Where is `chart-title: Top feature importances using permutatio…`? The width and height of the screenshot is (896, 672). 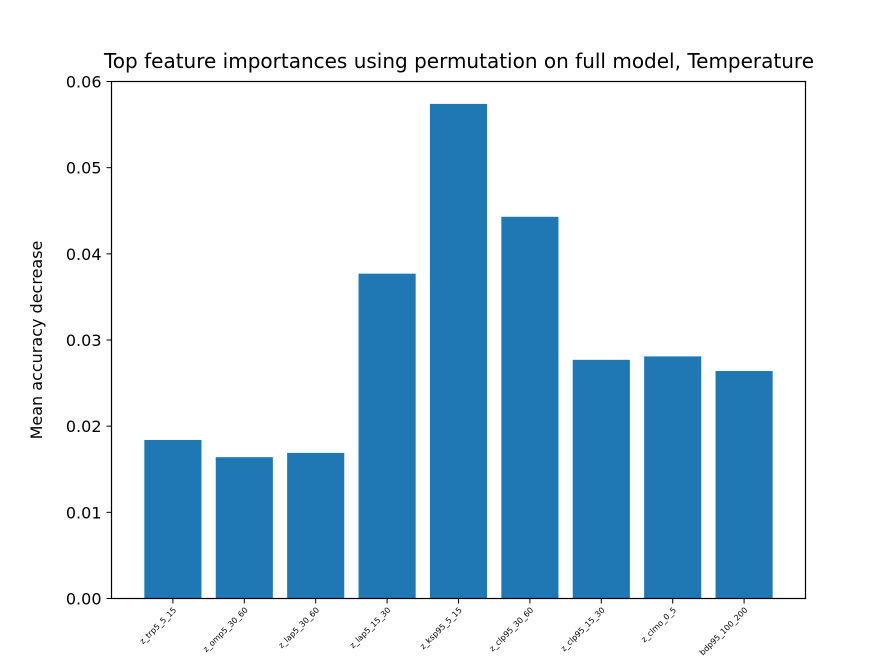
chart-title: Top feature importances using permutatio… is located at coordinates (458, 61).